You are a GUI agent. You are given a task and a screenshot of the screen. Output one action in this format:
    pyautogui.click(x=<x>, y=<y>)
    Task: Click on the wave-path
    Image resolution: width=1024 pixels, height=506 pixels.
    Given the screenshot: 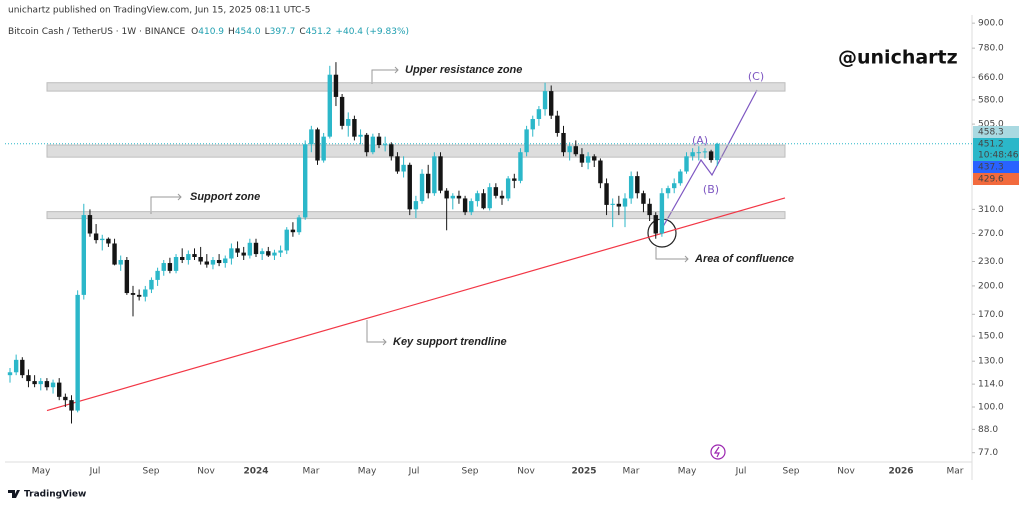 What is the action you would take?
    pyautogui.click(x=708, y=161)
    